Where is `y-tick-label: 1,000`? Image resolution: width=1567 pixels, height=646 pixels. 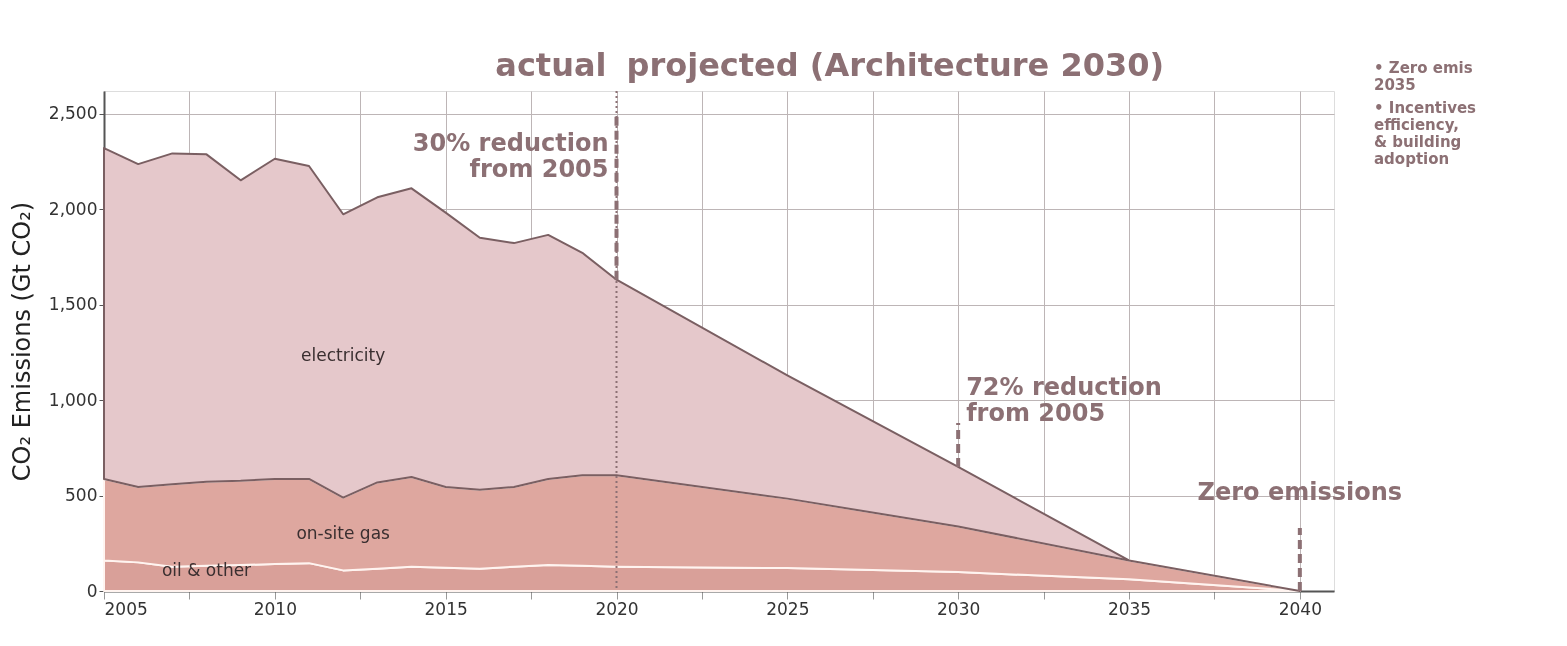 y-tick-label: 1,000 is located at coordinates (73, 399).